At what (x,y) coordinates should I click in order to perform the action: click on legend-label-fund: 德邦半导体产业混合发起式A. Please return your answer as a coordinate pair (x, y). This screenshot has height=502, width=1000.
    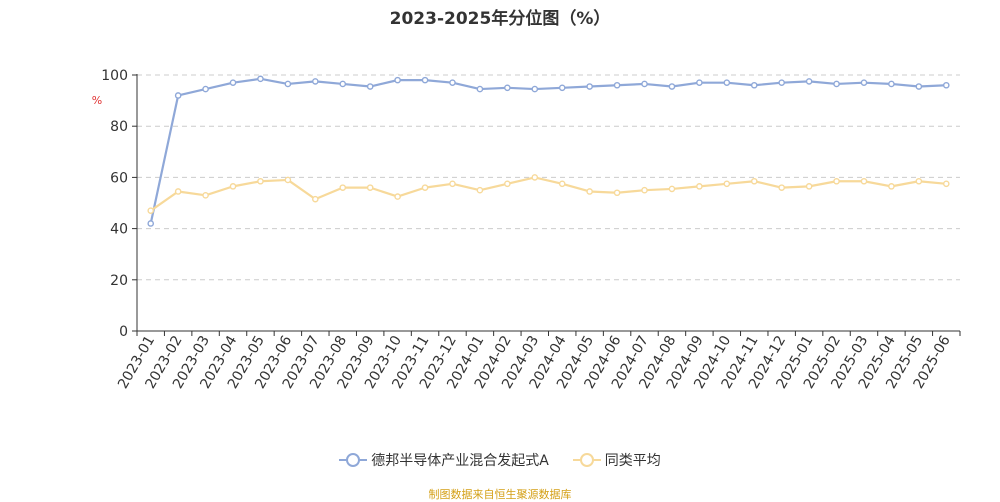
    Looking at the image, I should click on (460, 461).